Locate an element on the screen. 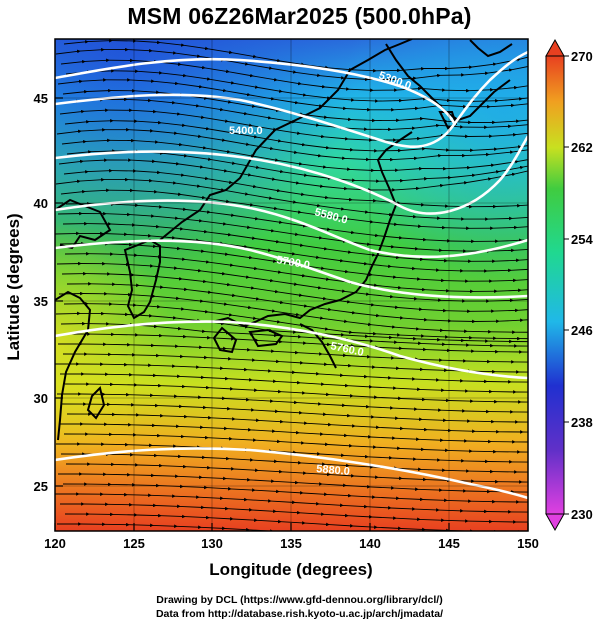  x-tick-label: 135 is located at coordinates (291, 543).